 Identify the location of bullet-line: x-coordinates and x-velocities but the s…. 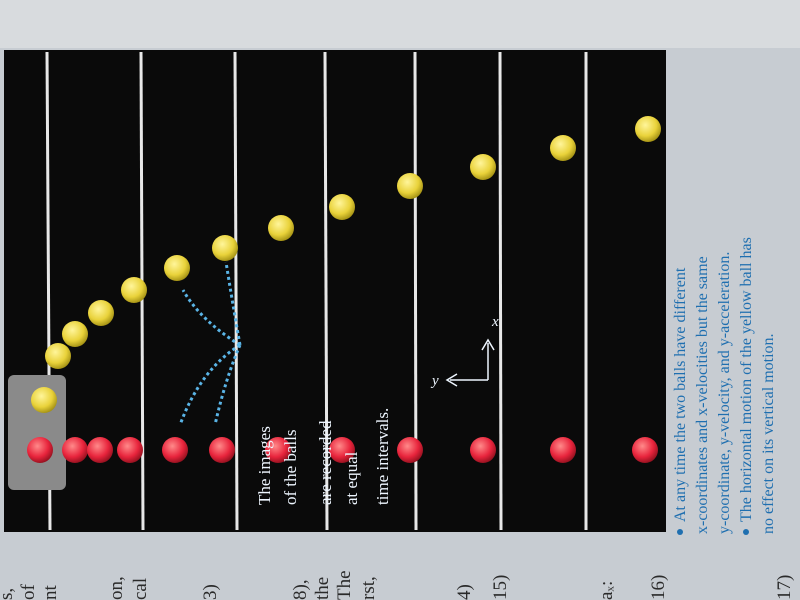
(702, 395).